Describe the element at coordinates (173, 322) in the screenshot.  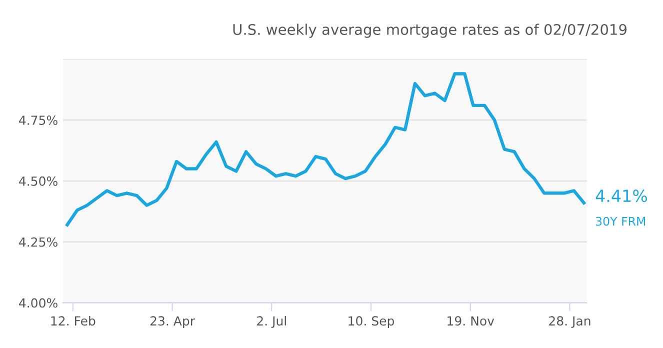
I see `x-tick-label: 23. Apr` at that location.